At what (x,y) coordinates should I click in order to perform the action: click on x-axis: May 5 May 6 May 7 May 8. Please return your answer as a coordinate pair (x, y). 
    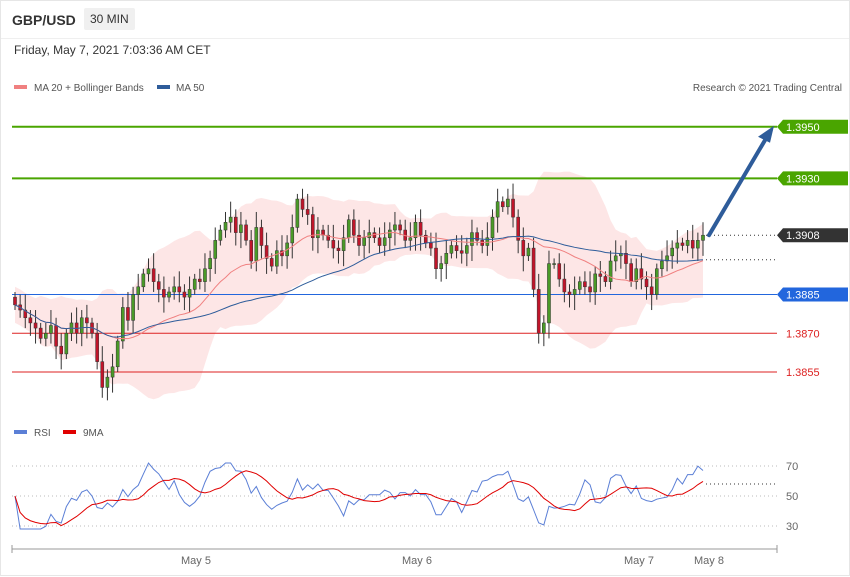
    Looking at the image, I should click on (394, 556).